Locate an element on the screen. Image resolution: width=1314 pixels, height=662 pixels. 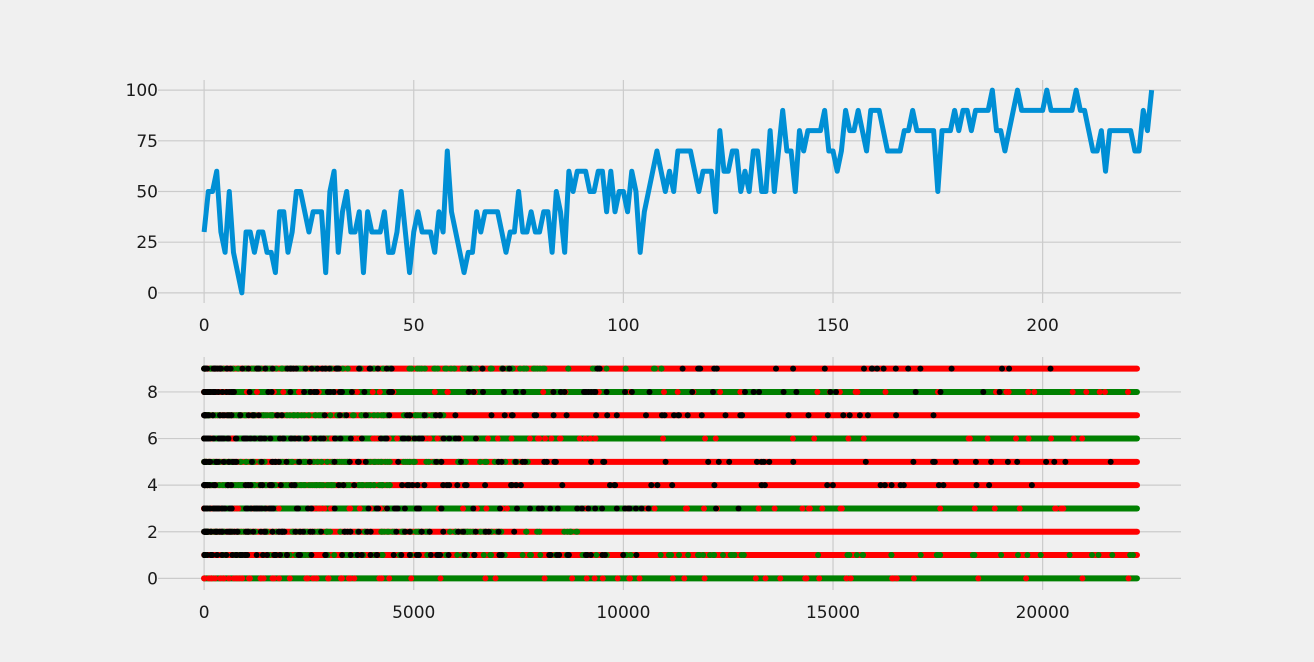
y-tick-label: 6 is located at coordinates (152, 440).